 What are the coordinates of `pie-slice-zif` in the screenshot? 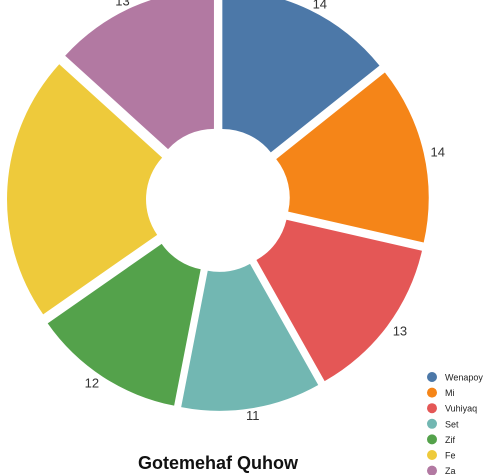 It's located at (124, 324).